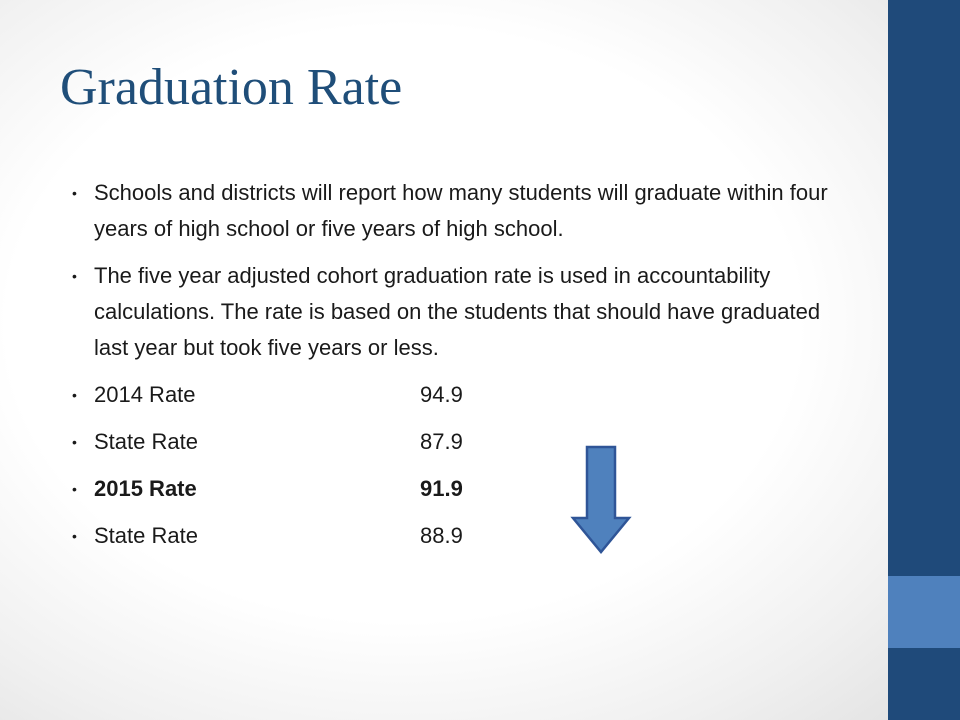  I want to click on rate-row-2014: • 2014 Rate 94.9, so click(452, 395).